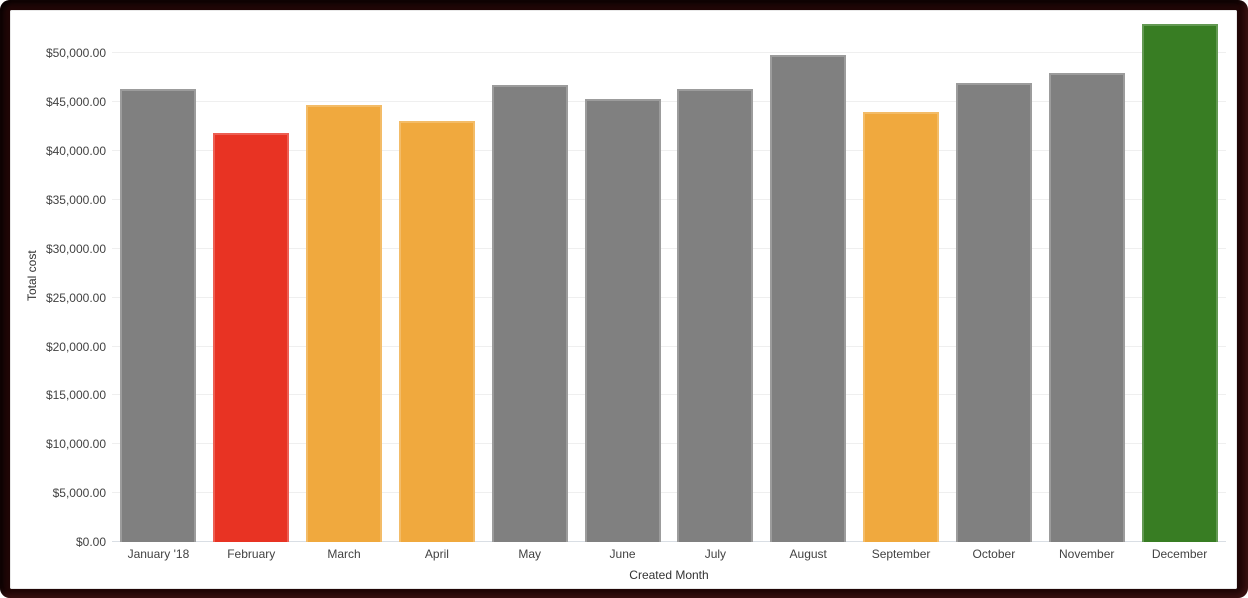 The image size is (1248, 598). What do you see at coordinates (715, 554) in the screenshot?
I see `x-tick-label-july: July` at bounding box center [715, 554].